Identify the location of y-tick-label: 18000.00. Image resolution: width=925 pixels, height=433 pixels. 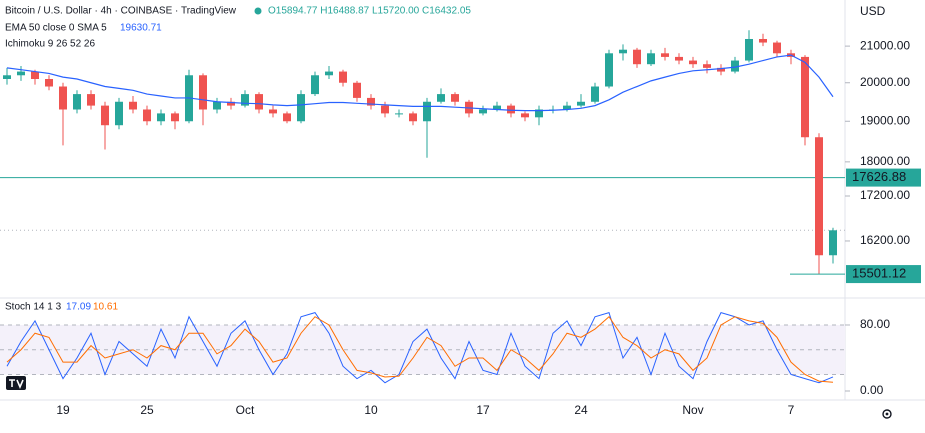
(885, 161).